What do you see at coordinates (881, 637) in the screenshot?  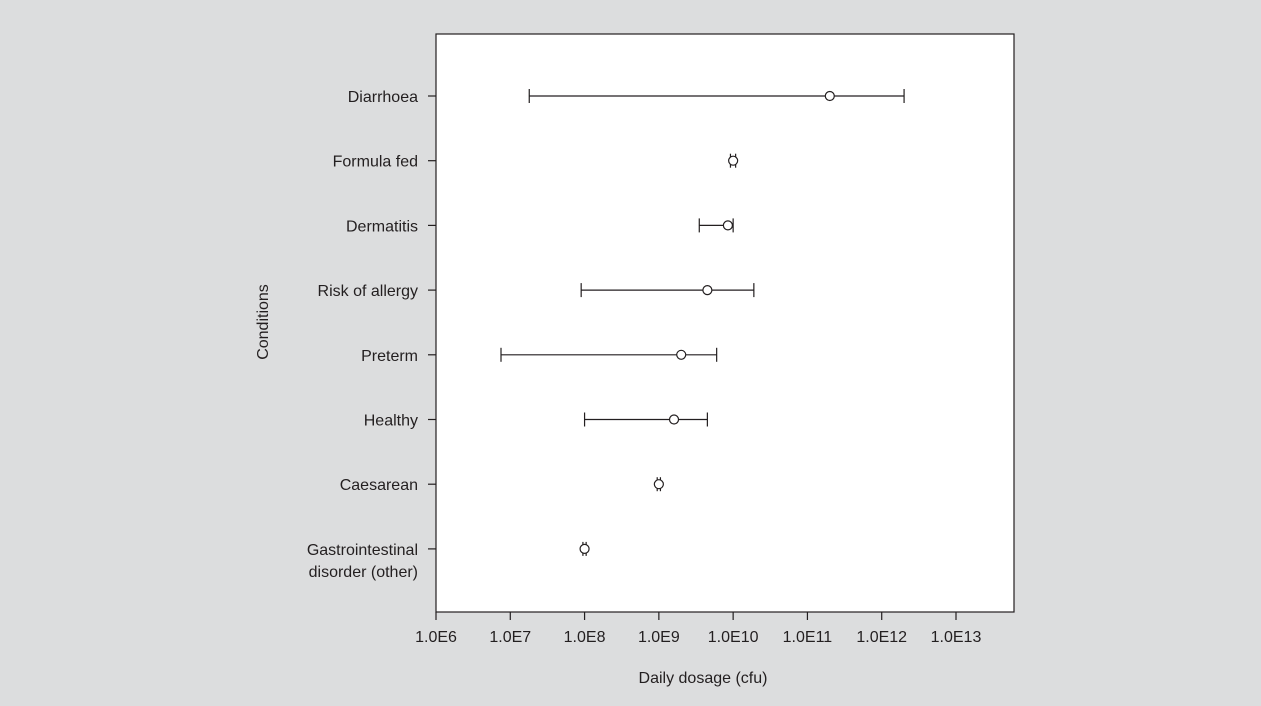 I see `x-tick-label: 1.0E12` at bounding box center [881, 637].